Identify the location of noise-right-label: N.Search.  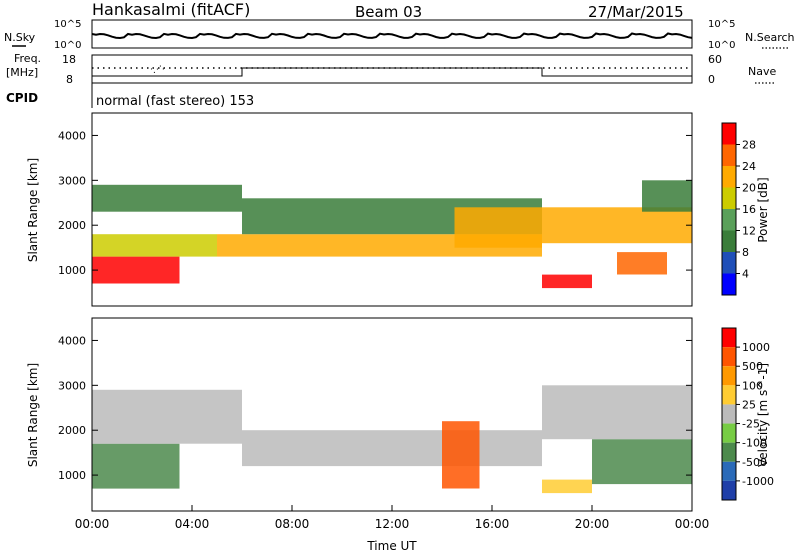
(770, 37).